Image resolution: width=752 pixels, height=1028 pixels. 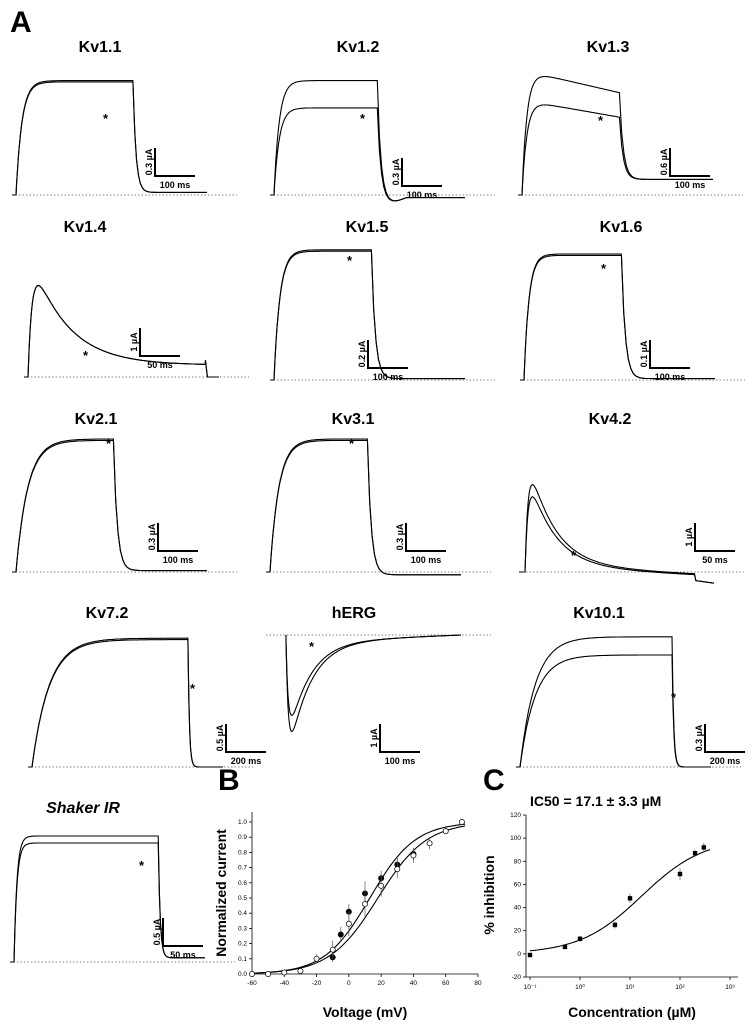 I want to click on asterisk-kv1-6: *, so click(x=604, y=268).